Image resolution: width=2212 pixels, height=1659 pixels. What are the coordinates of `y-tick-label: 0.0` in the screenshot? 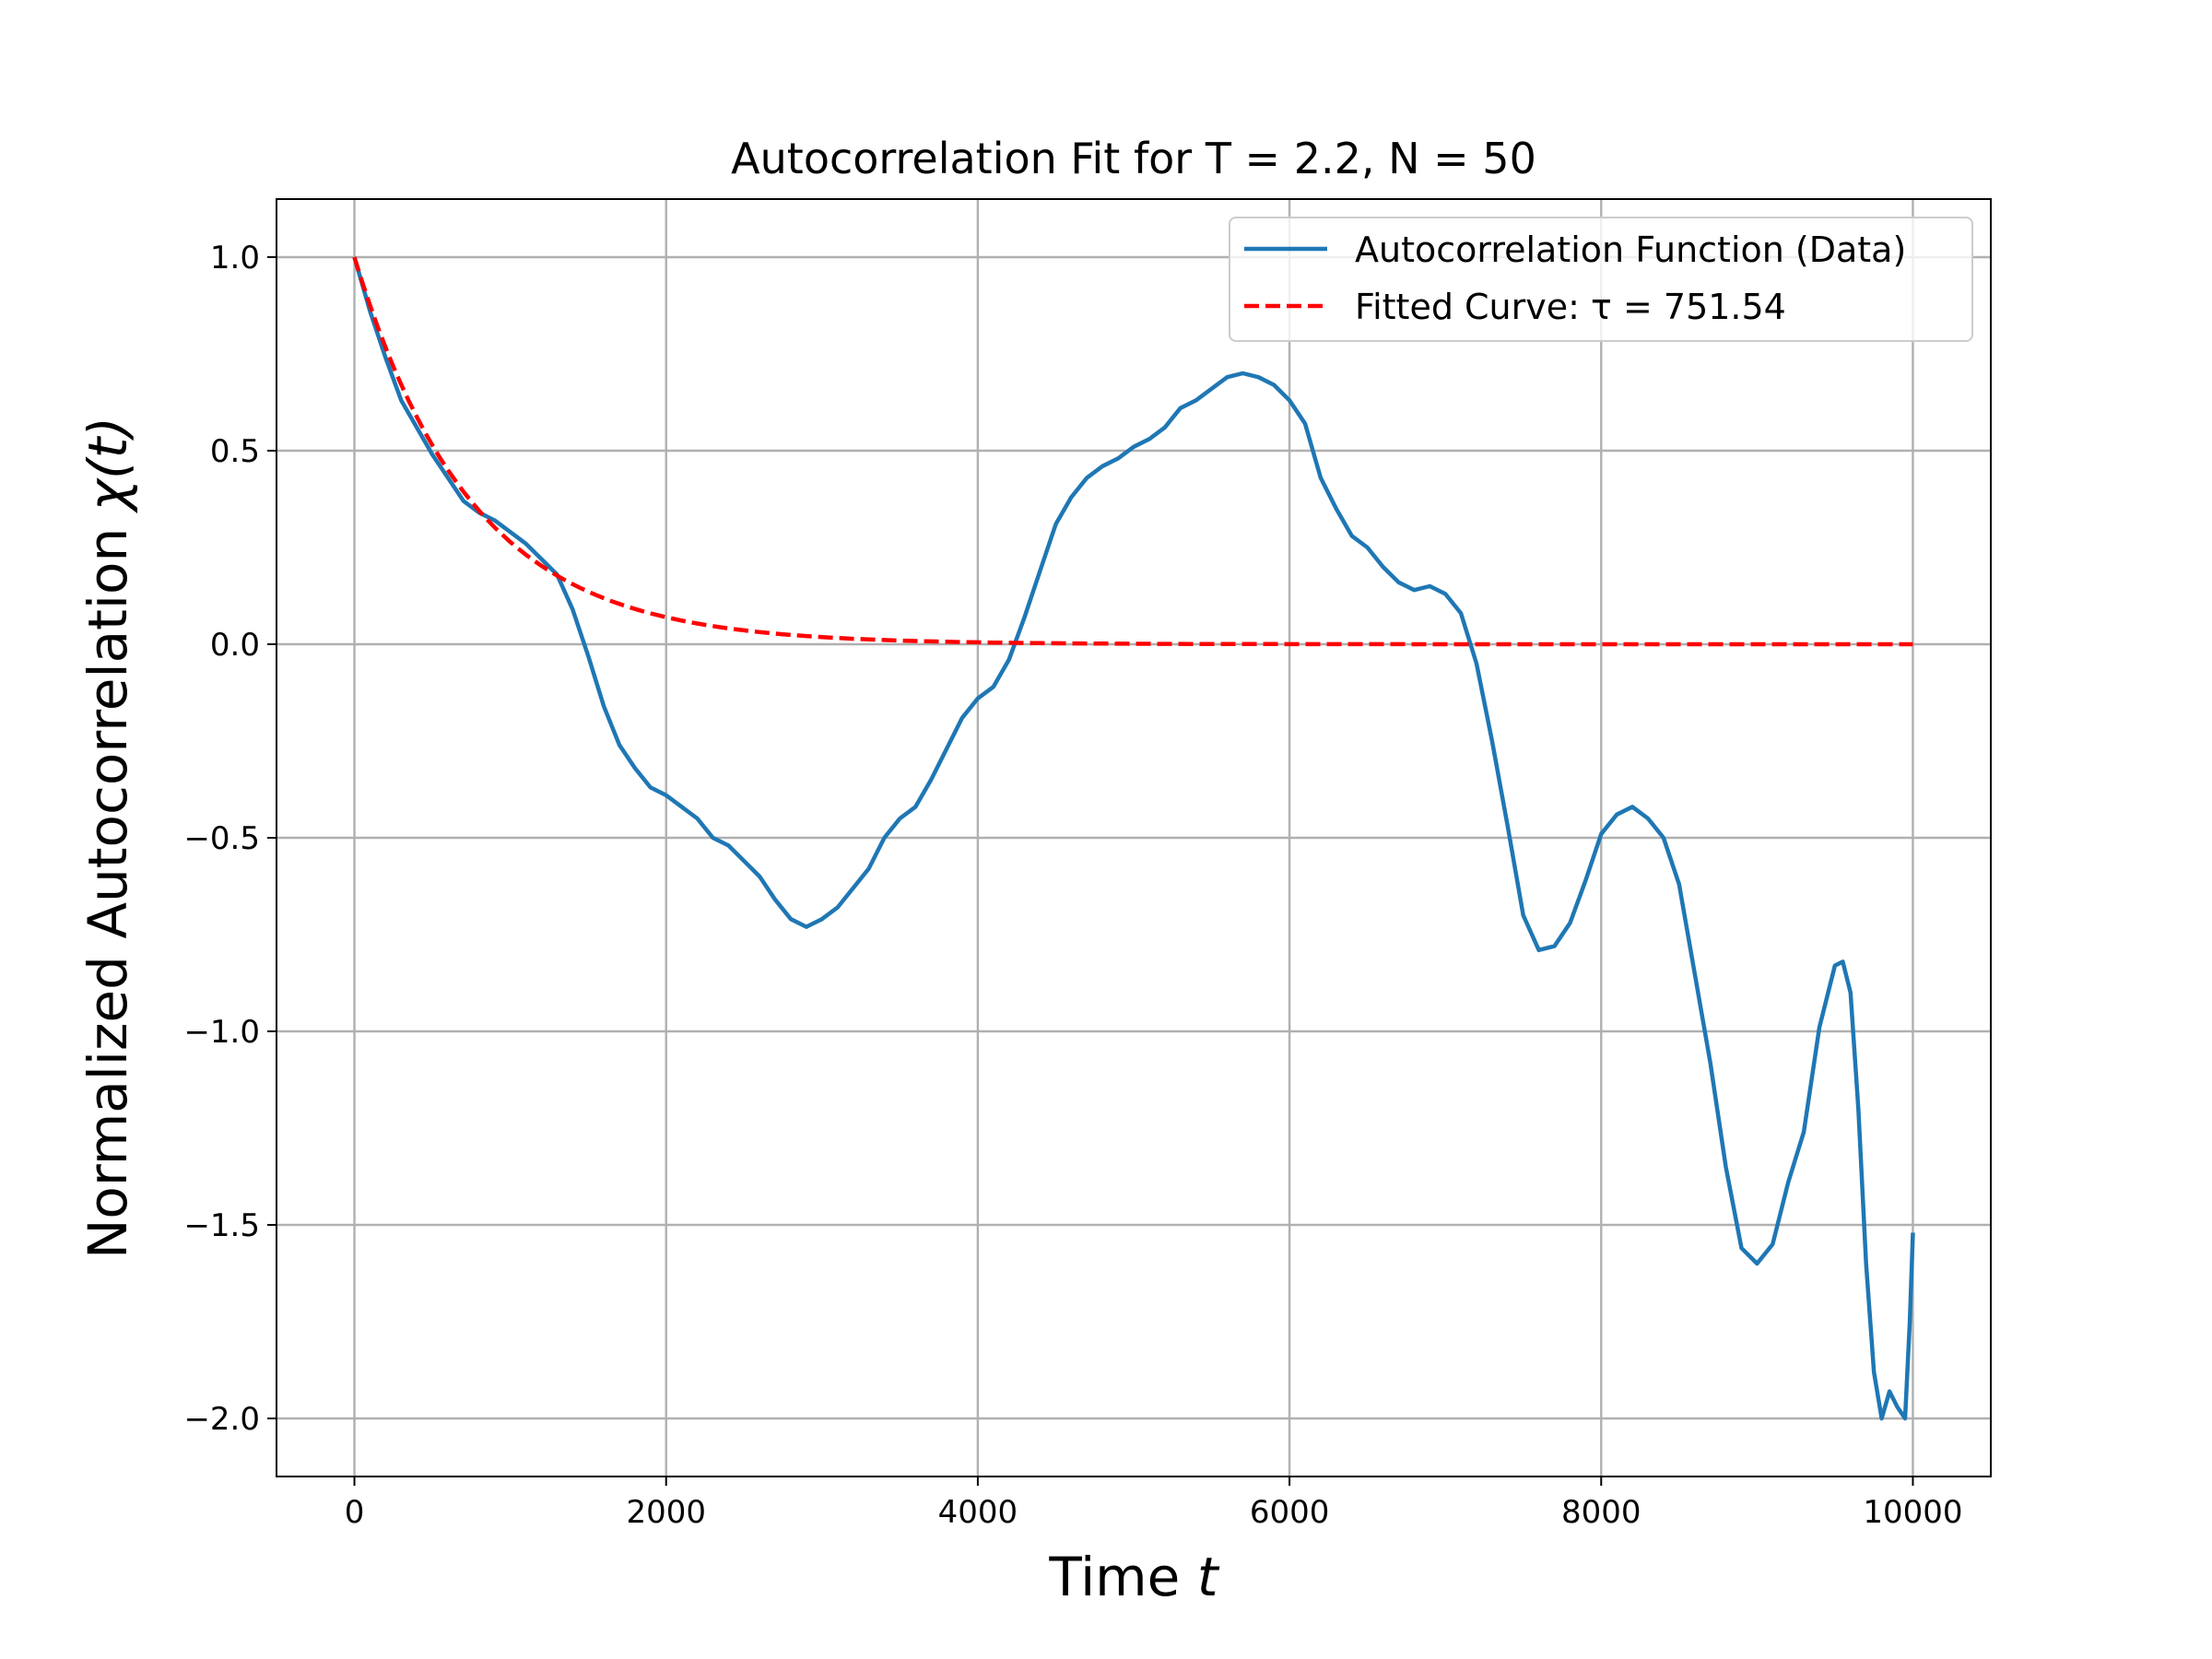 It's located at (235, 645).